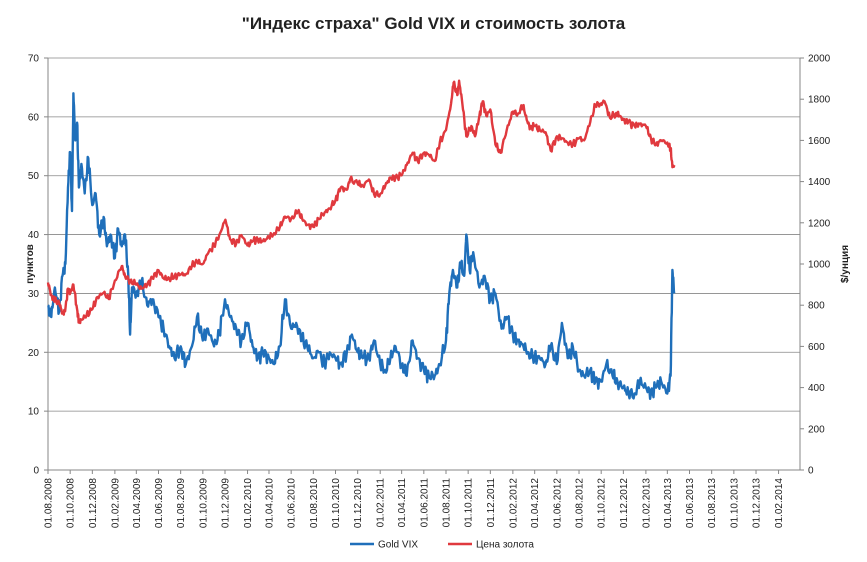 Image resolution: width=867 pixels, height=562 pixels. I want to click on x-tick-label: 01.08.2012, so click(580, 503).